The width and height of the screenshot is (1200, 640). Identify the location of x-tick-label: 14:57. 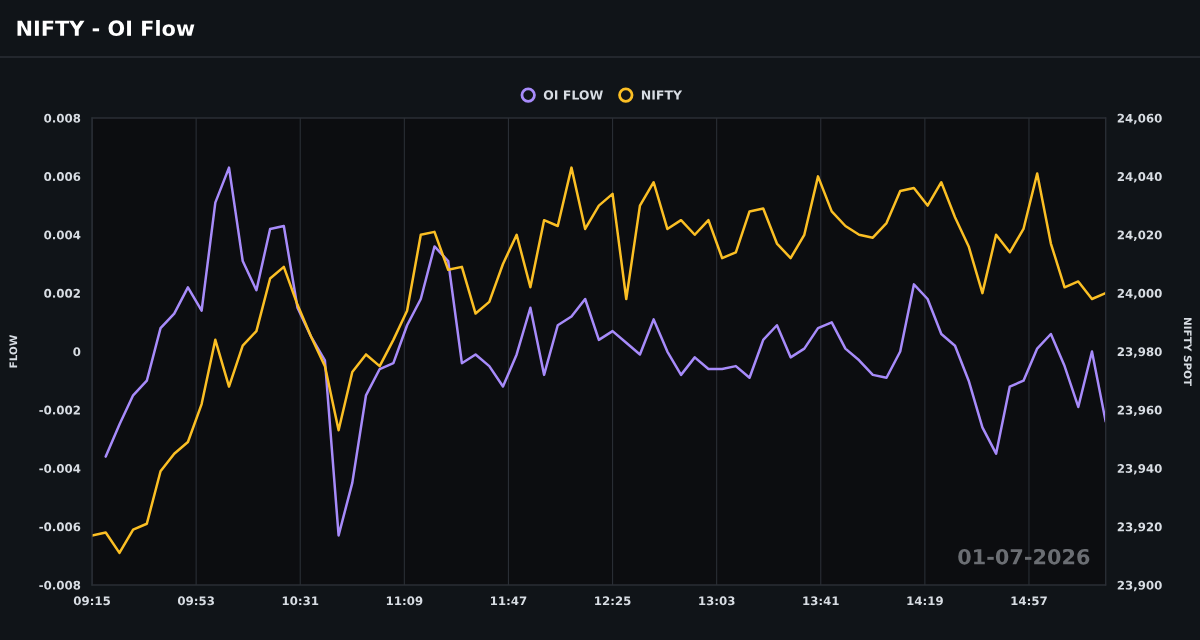
(1029, 601).